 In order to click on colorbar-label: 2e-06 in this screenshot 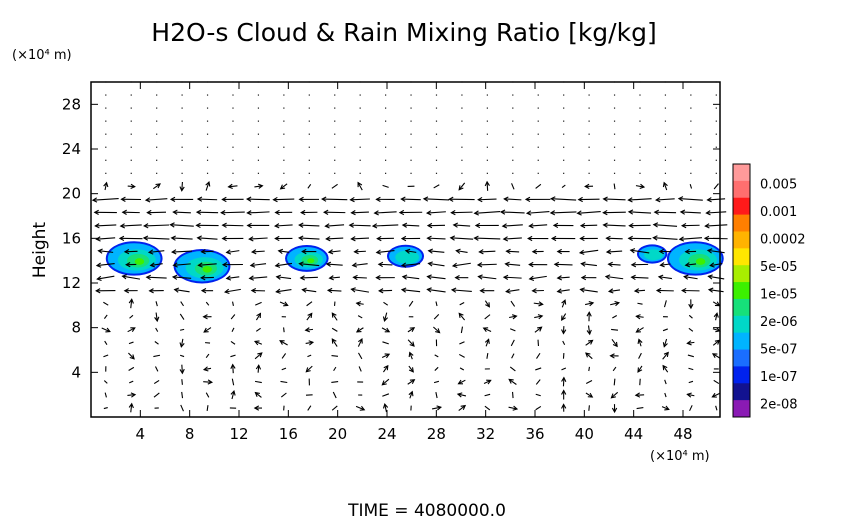, I will do `click(779, 322)`.